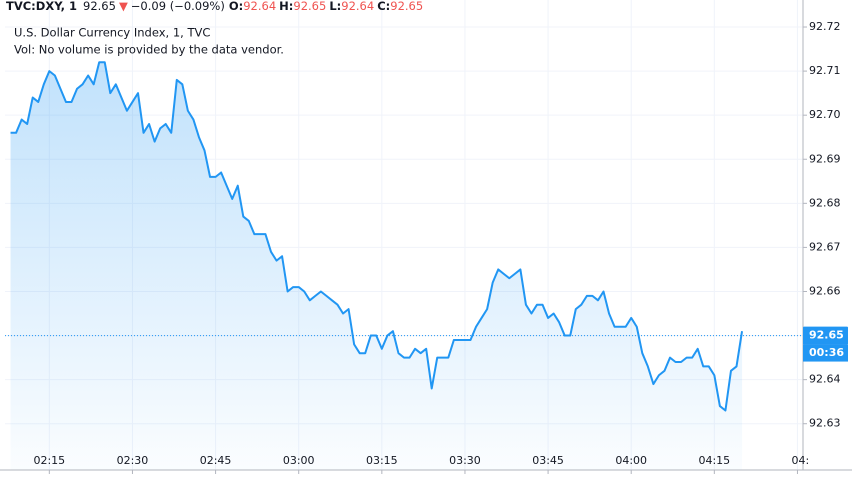 This screenshot has width=852, height=485. I want to click on y-tick-label: 92.66, so click(825, 290).